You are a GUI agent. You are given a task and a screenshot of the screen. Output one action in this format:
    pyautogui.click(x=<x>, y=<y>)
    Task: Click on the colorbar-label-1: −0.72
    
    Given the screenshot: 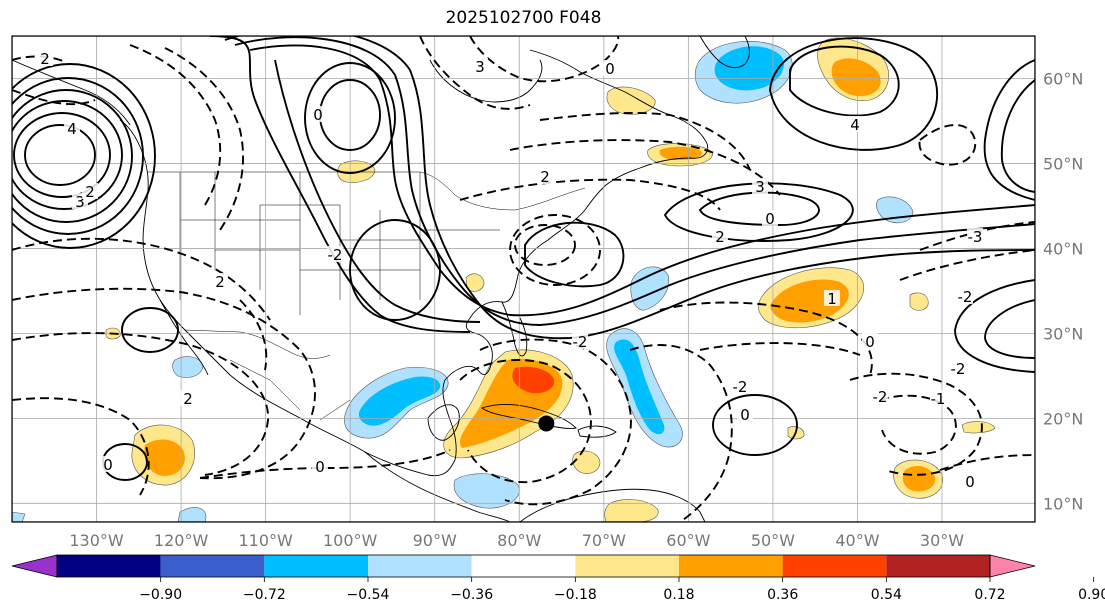 What is the action you would take?
    pyautogui.click(x=264, y=595)
    